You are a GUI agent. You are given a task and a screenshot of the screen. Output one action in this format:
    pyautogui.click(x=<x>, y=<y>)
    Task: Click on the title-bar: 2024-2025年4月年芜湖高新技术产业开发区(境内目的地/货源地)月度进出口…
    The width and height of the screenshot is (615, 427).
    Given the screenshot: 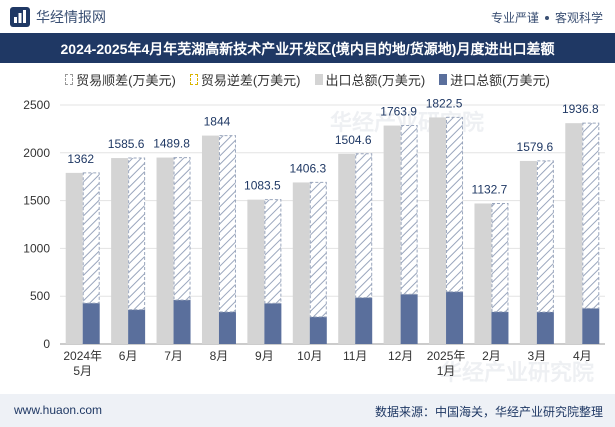 What is the action you would take?
    pyautogui.click(x=307, y=48)
    